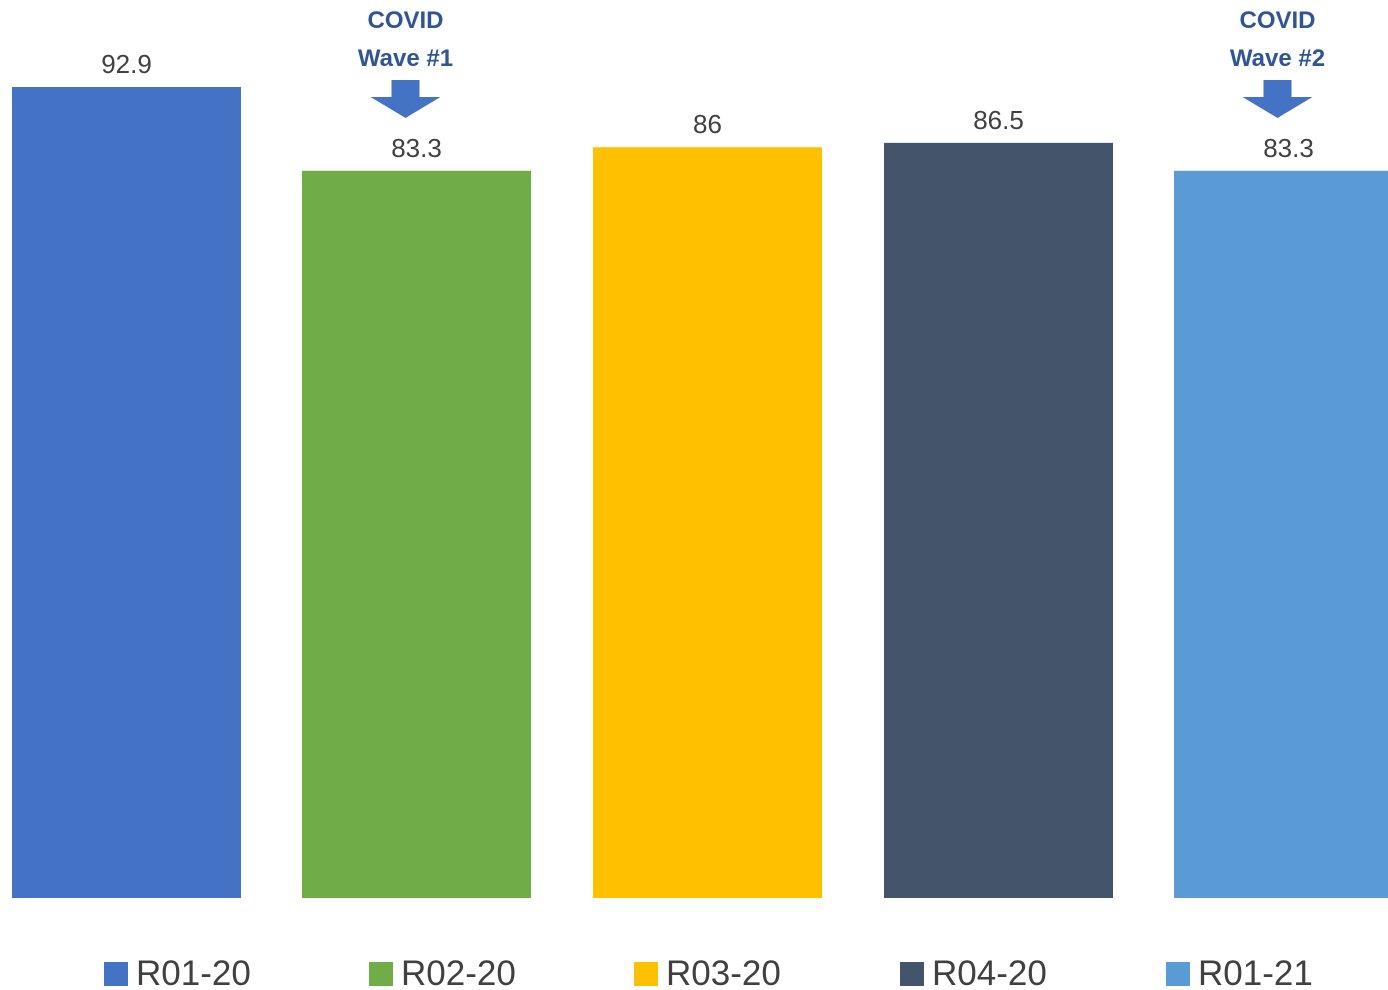 Image resolution: width=1388 pixels, height=990 pixels. I want to click on data-label-r02-20: 83.3, so click(416, 148).